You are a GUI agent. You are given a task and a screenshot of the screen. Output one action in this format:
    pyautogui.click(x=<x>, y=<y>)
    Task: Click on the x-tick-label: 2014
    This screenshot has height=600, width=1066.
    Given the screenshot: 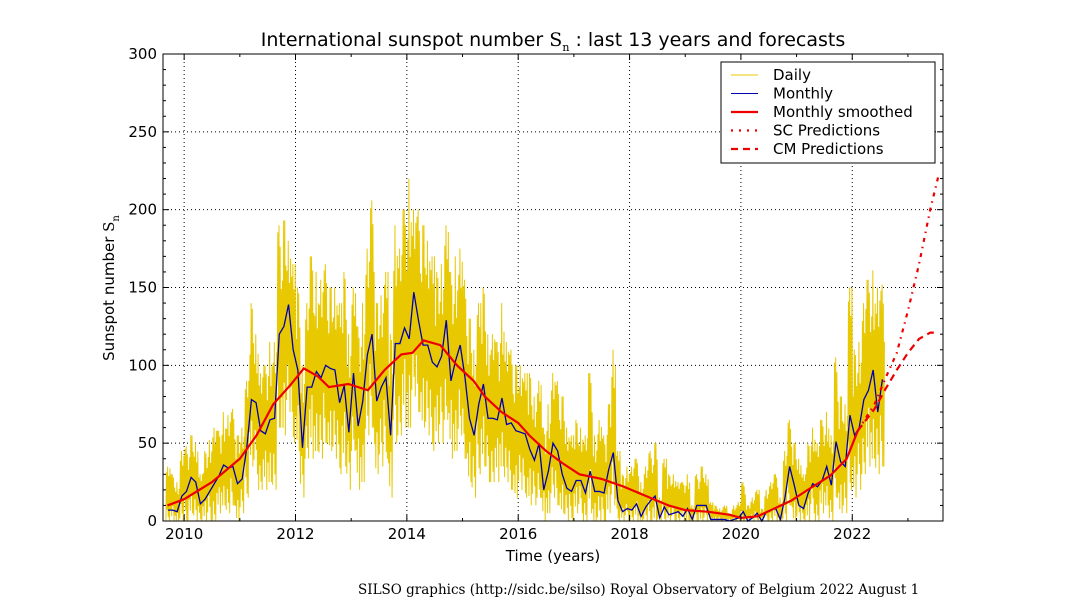 What is the action you would take?
    pyautogui.click(x=407, y=534)
    